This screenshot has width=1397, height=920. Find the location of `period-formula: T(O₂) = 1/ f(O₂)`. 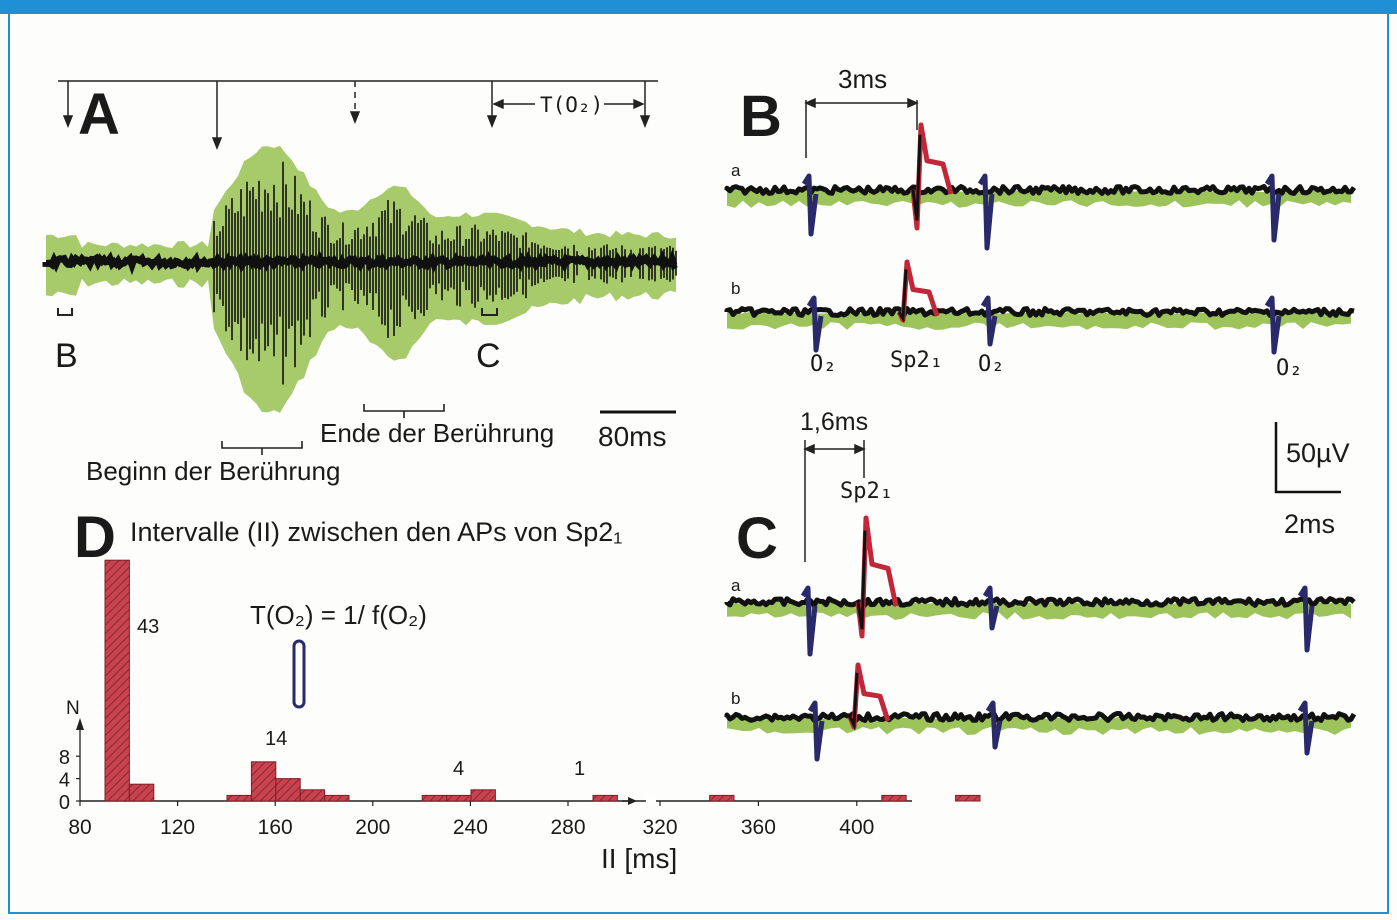

period-formula: T(O₂) = 1/ f(O₂) is located at coordinates (338, 615).